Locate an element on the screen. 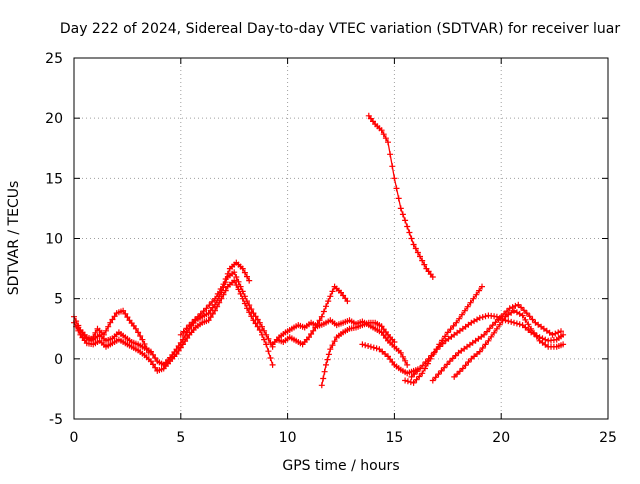 This screenshot has width=640, height=484. y-axis-label: SDTVAR / TECUs is located at coordinates (14, 238).